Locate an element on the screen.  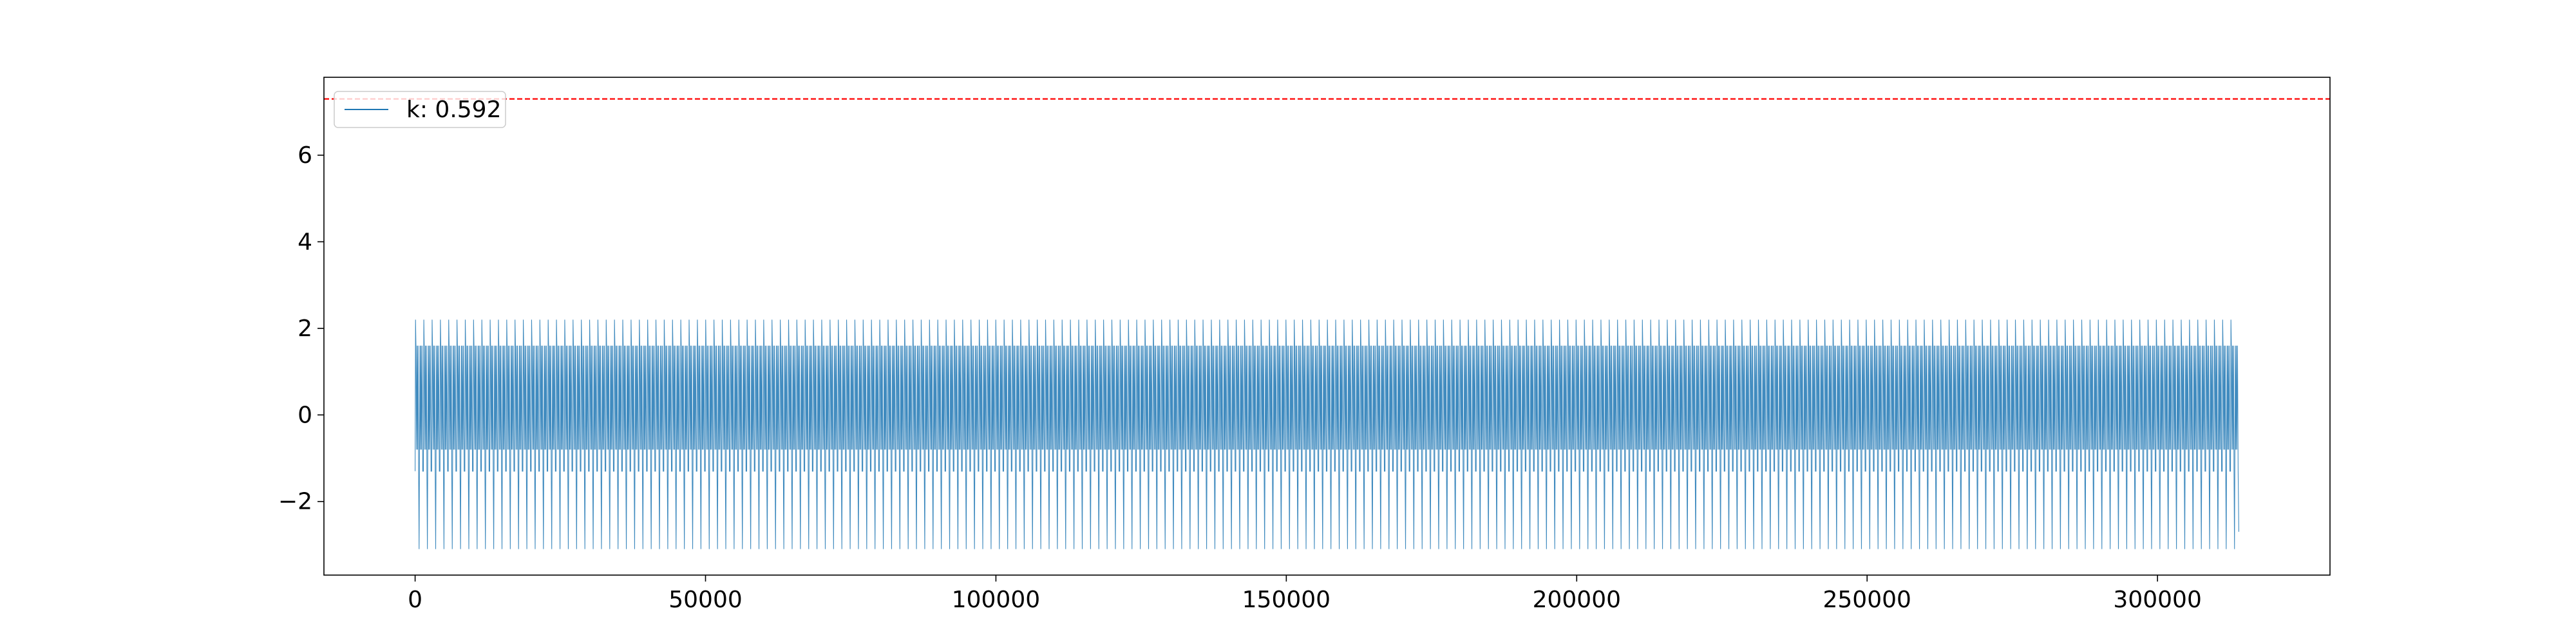
x-tick-label: 200000 is located at coordinates (1577, 600).